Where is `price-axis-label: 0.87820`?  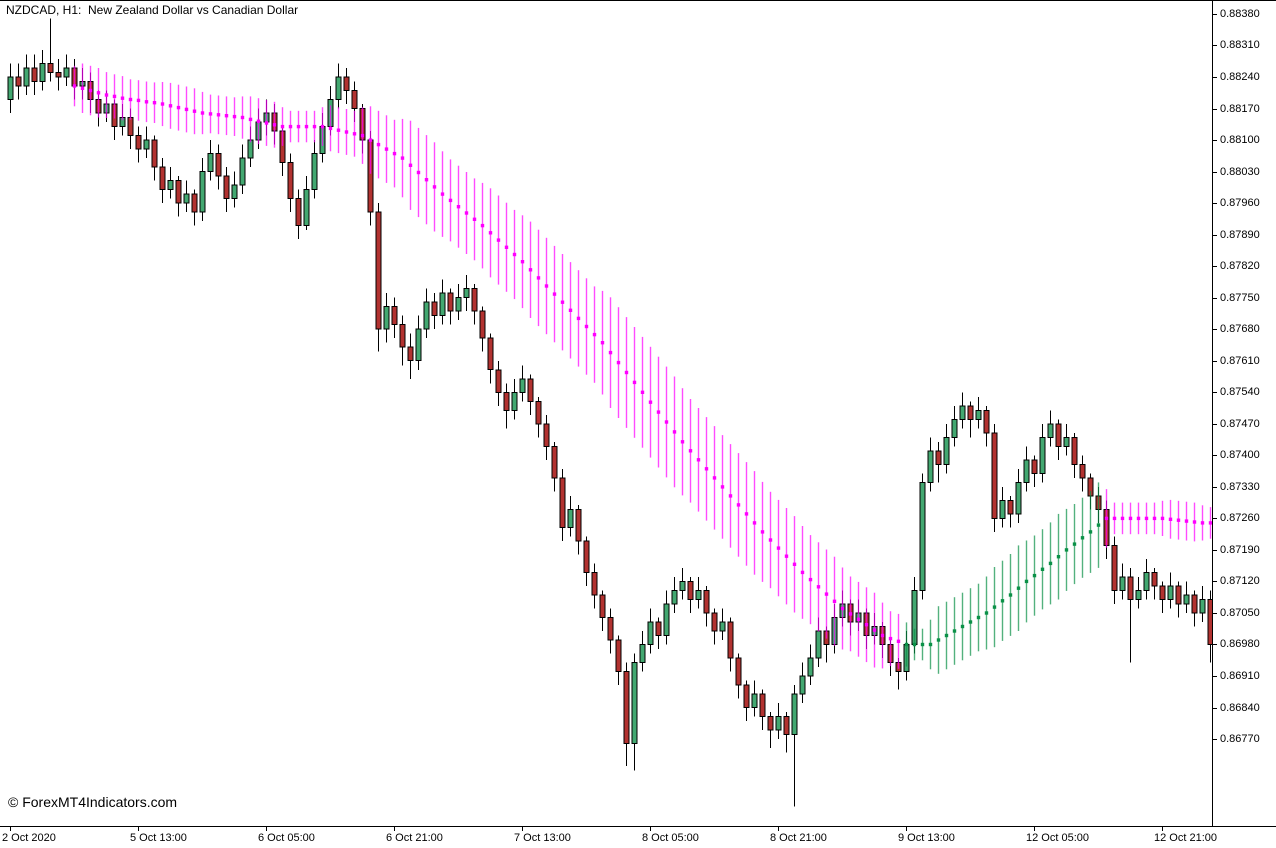 price-axis-label: 0.87820 is located at coordinates (1240, 266).